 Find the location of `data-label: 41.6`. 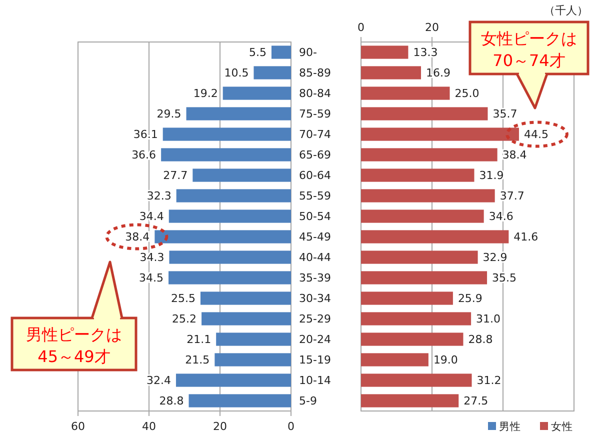

data-label: 41.6 is located at coordinates (526, 237).